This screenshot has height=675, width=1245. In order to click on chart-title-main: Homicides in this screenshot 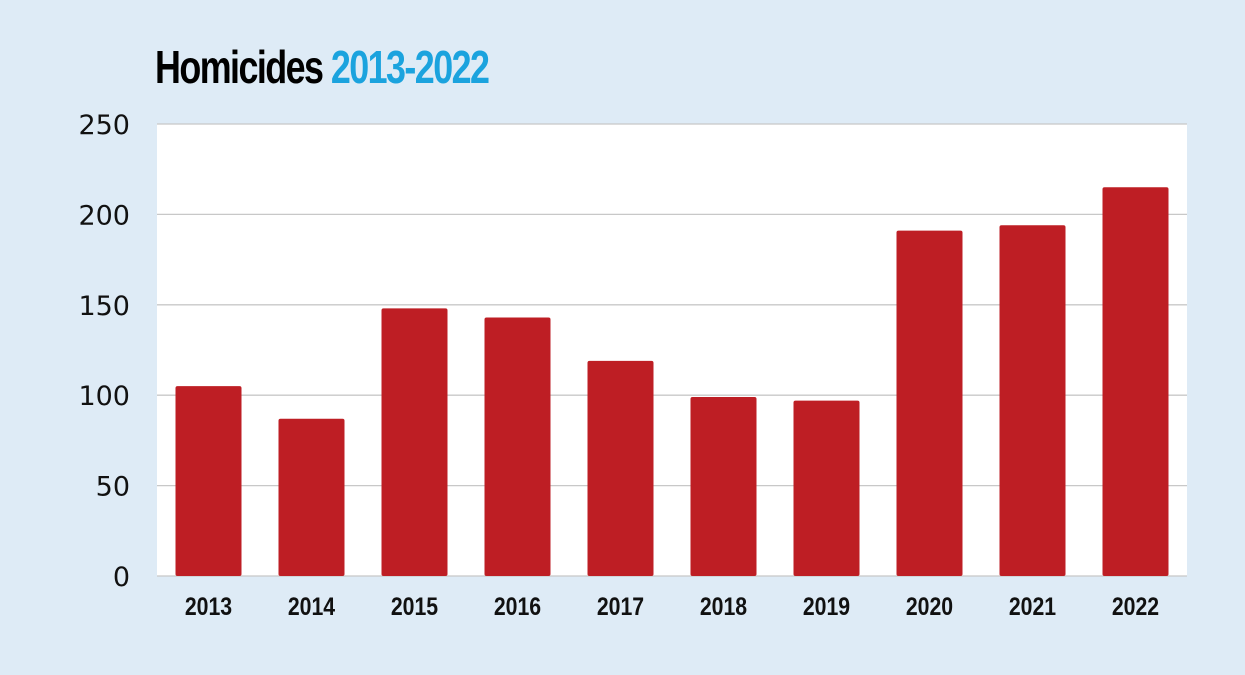, I will do `click(239, 67)`.